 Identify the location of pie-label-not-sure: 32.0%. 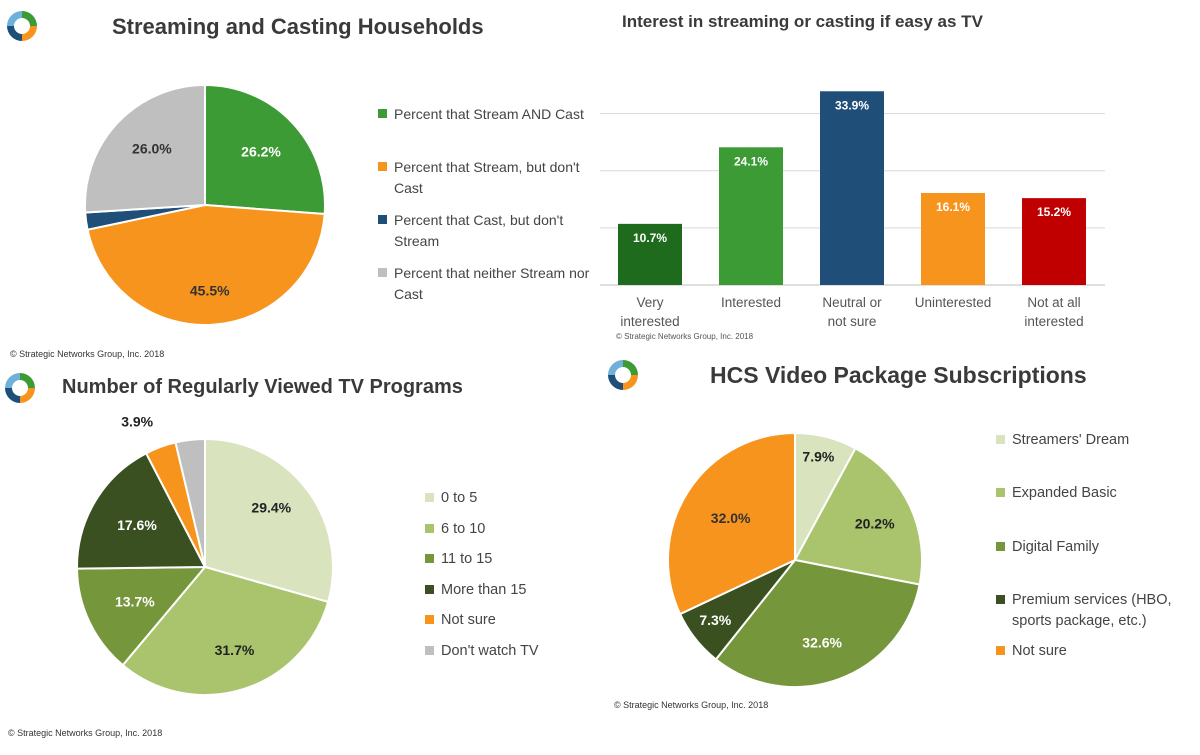
(731, 518).